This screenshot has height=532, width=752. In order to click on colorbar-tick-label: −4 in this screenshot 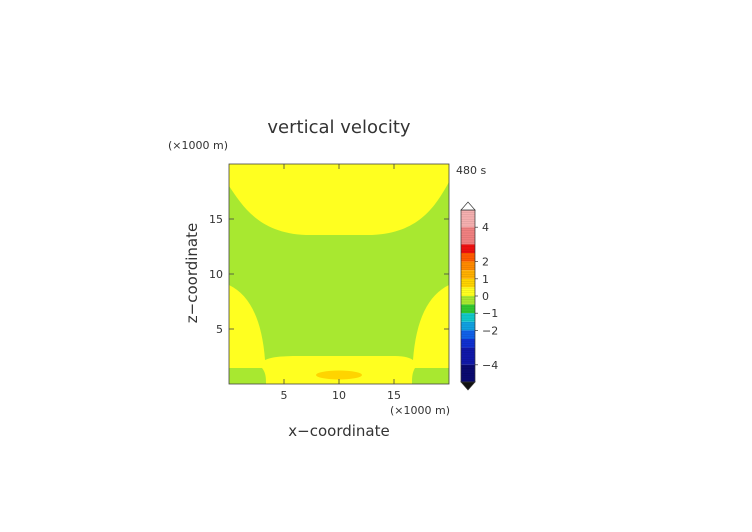, I will do `click(490, 365)`.